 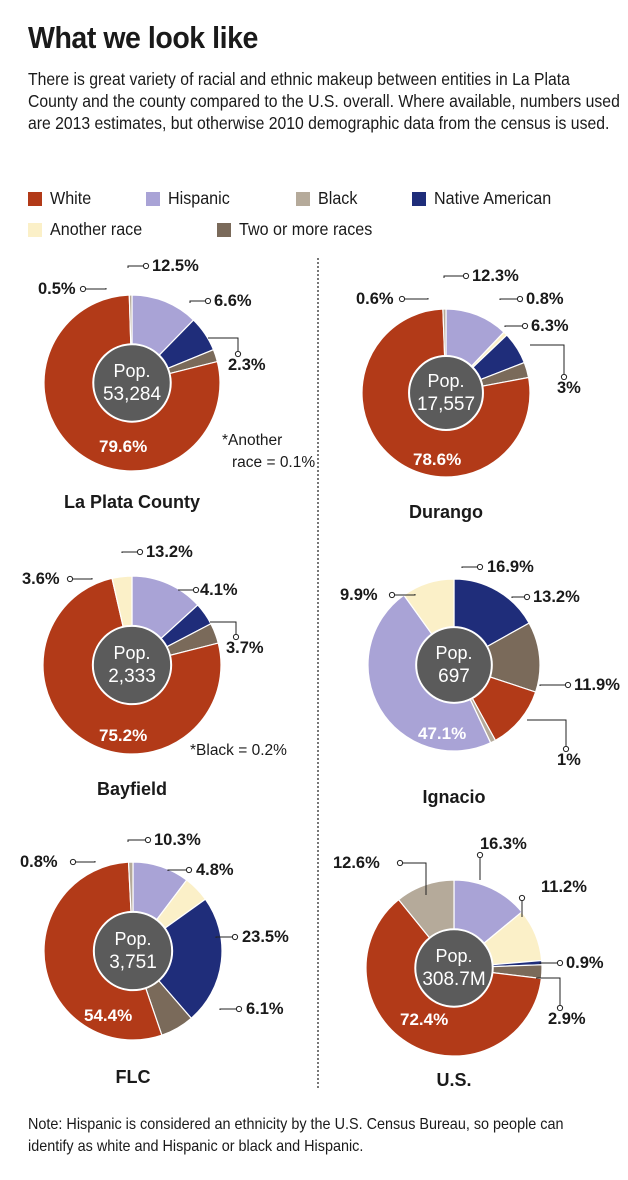 What do you see at coordinates (564, 887) in the screenshot?
I see `data-label: 11.2%` at bounding box center [564, 887].